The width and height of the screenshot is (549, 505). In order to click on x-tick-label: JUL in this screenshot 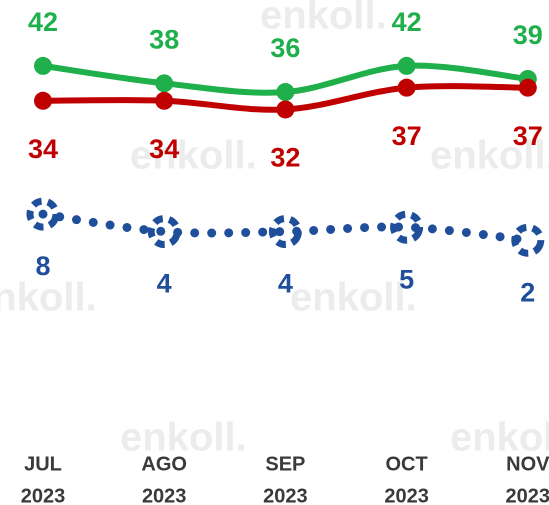, I will do `click(43, 464)`.